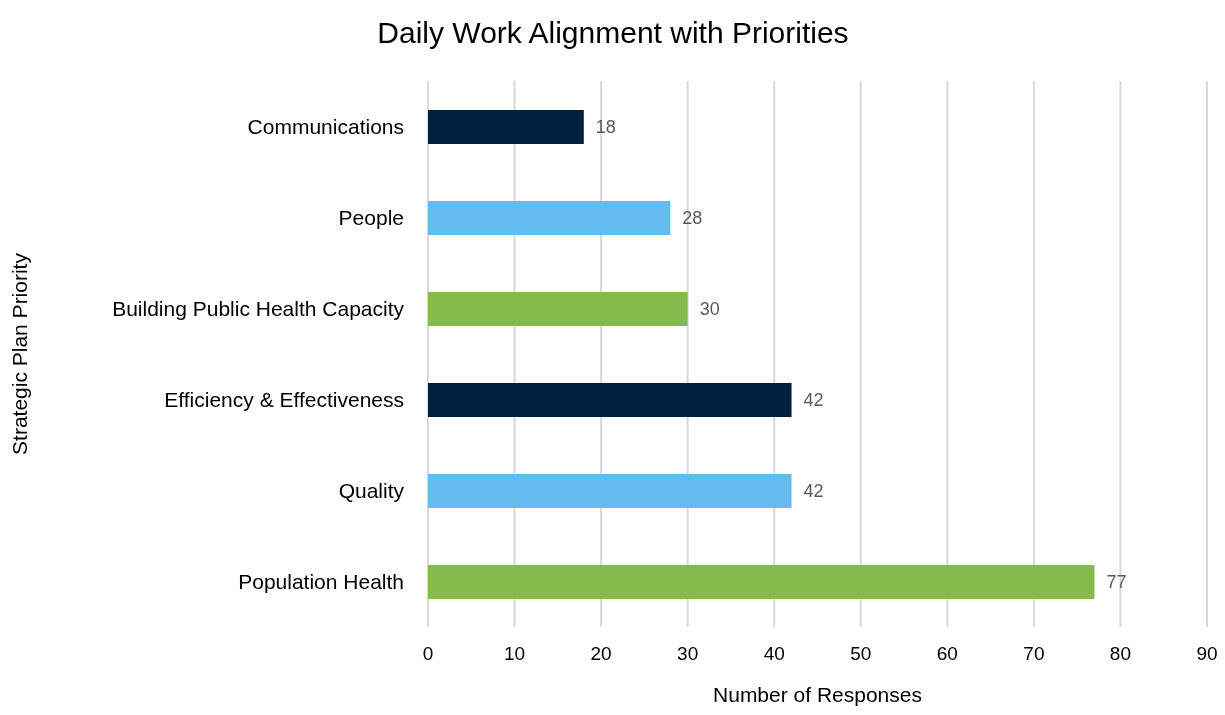 The image size is (1225, 715). I want to click on y-tick-label: People, so click(371, 217).